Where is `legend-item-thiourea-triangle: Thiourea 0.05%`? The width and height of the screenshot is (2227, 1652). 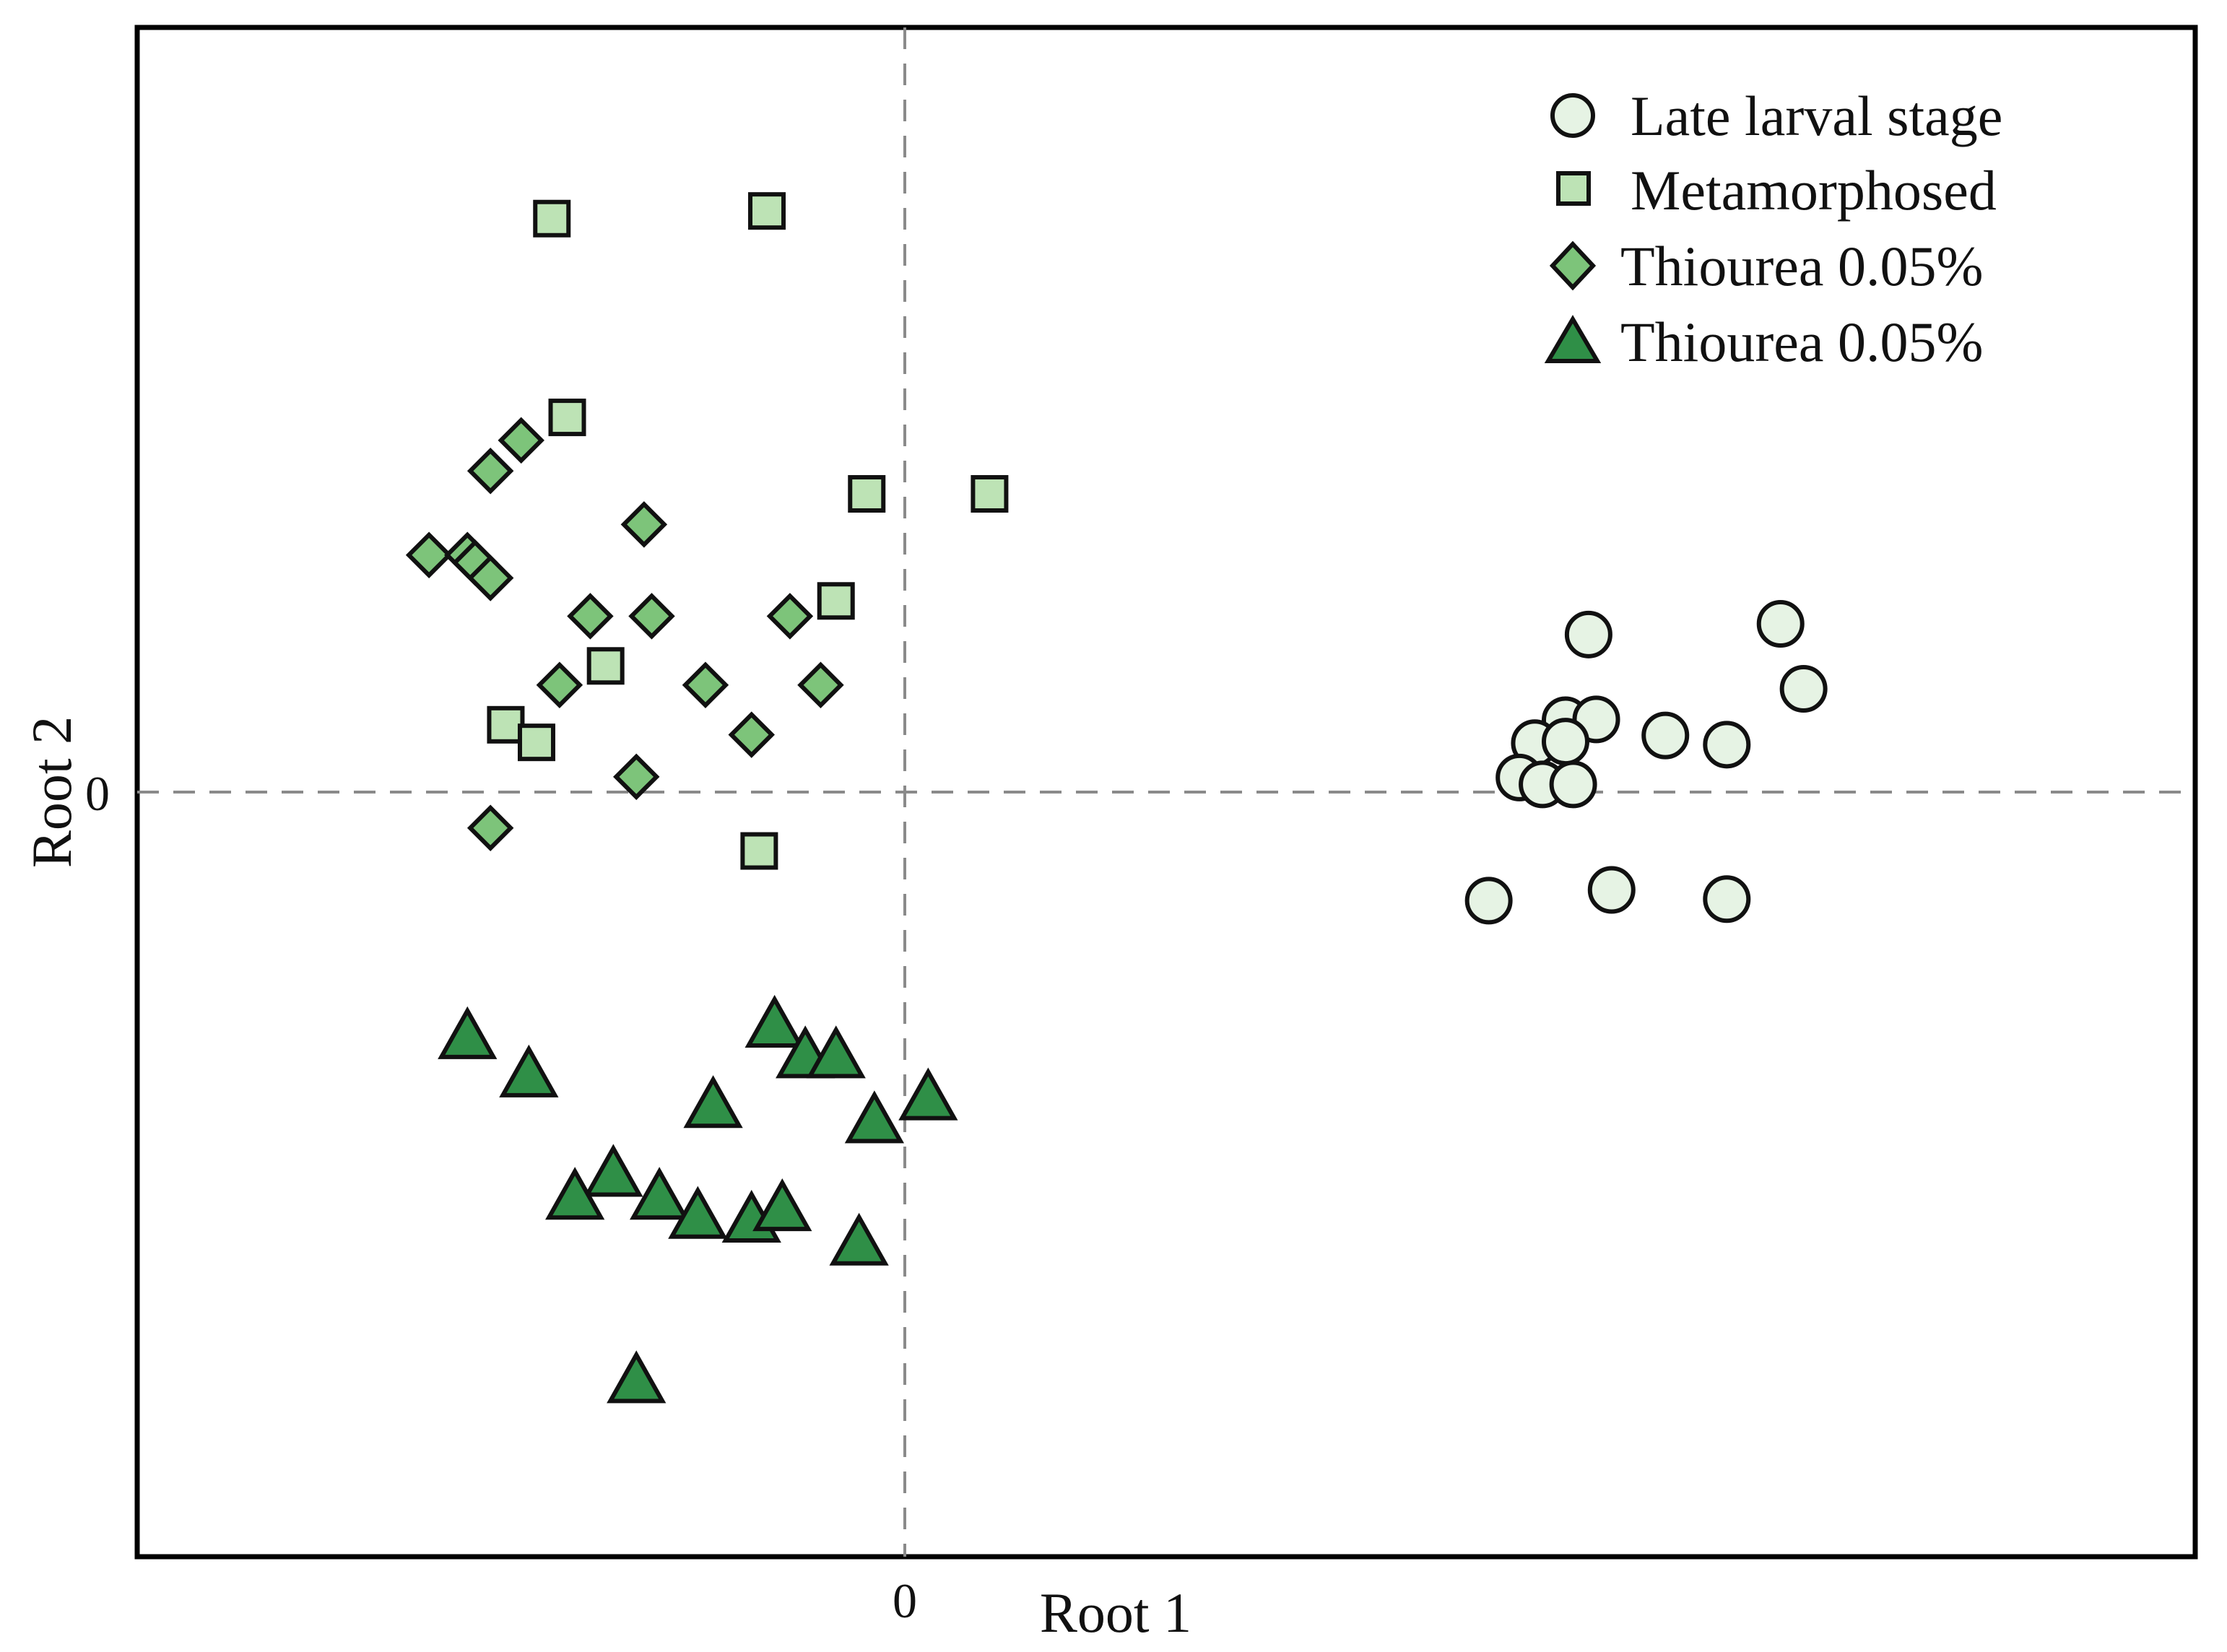 legend-item-thiourea-triangle: Thiourea 0.05% is located at coordinates (1764, 341).